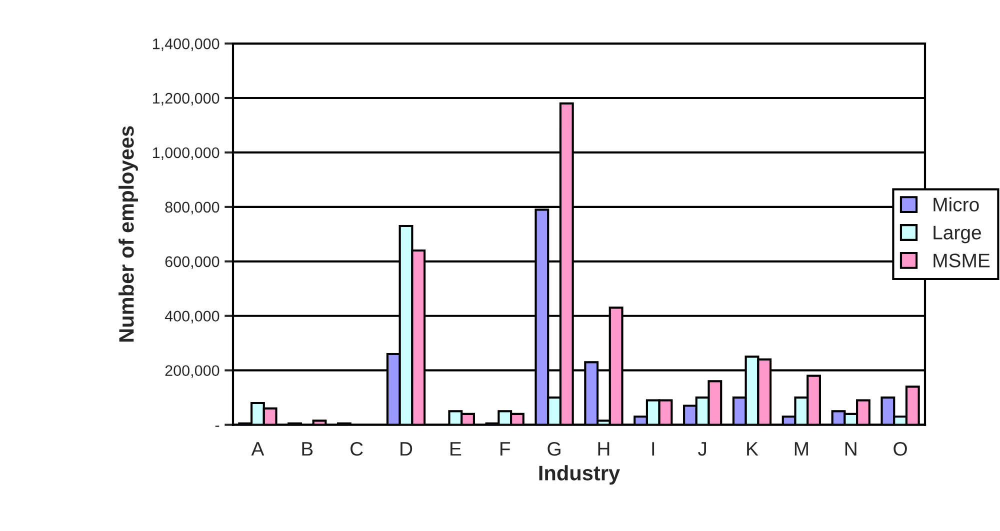 The height and width of the screenshot is (531, 1000). What do you see at coordinates (456, 449) in the screenshot?
I see `x-tick-label: E` at bounding box center [456, 449].